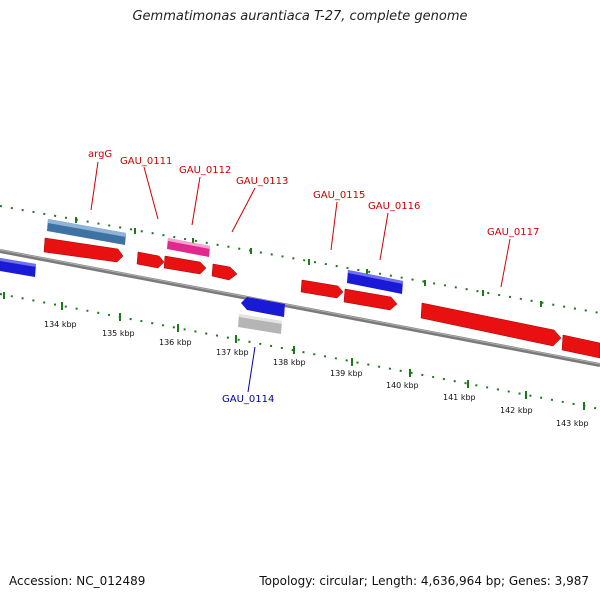 Image resolution: width=600 pixels, height=600 pixels. What do you see at coordinates (18, 267) in the screenshot?
I see `left-blue-feature-partial` at bounding box center [18, 267].